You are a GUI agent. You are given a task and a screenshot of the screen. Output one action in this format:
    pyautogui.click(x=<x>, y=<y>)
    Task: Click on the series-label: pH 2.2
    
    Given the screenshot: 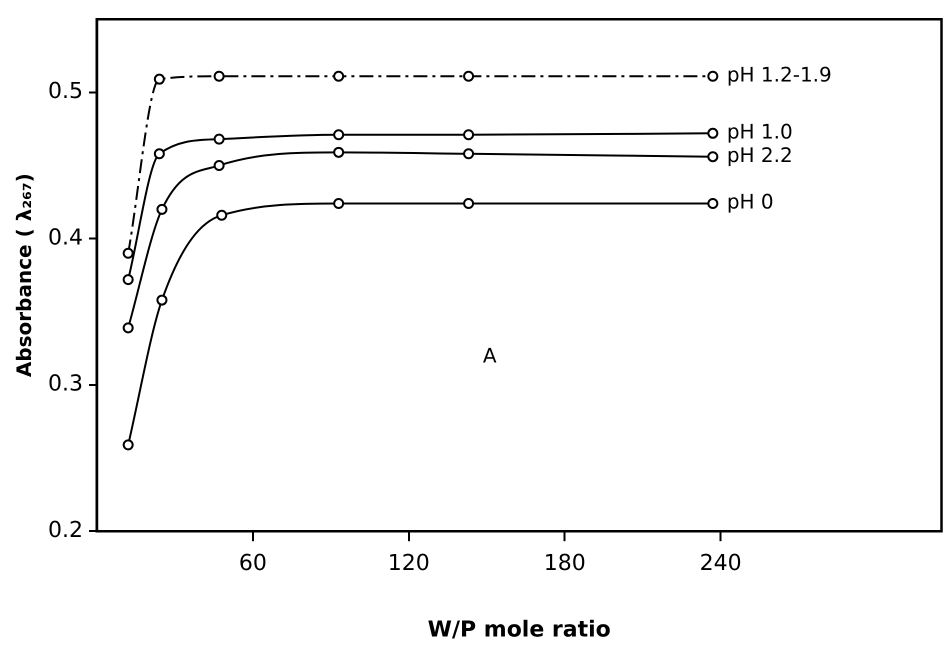 What is the action you would take?
    pyautogui.click(x=759, y=154)
    